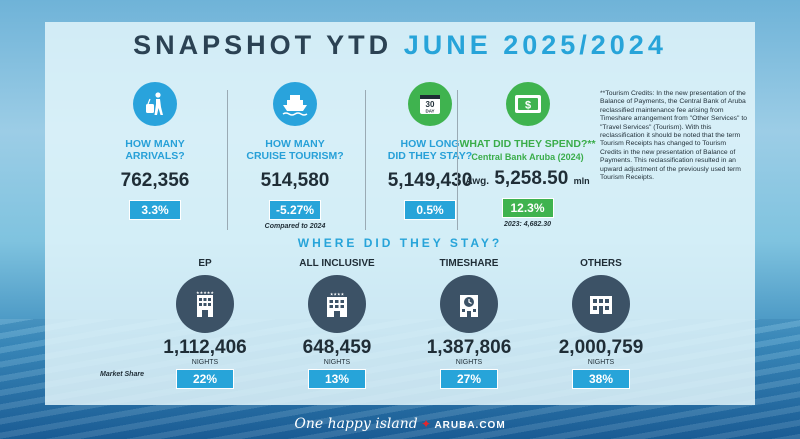 This screenshot has width=800, height=439. Describe the element at coordinates (337, 263) in the screenshot. I see `category-label: ALL INCLUSIVE` at that location.